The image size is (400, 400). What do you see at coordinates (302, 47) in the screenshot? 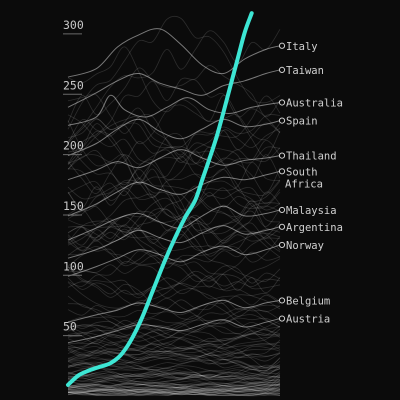
I see `series-name-label: Italy` at bounding box center [302, 47].